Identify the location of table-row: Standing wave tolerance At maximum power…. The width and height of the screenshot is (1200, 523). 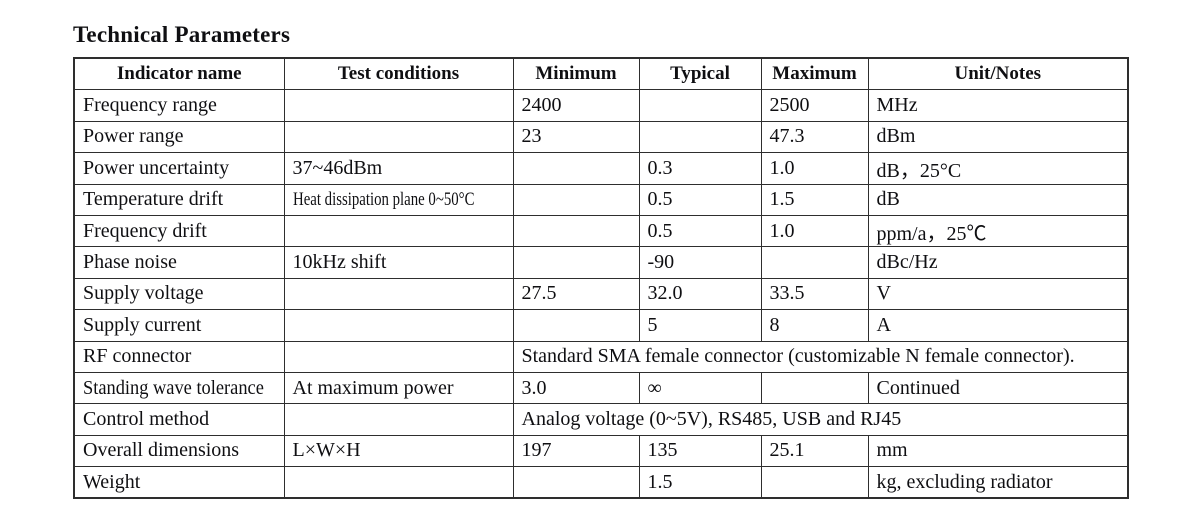
(601, 388).